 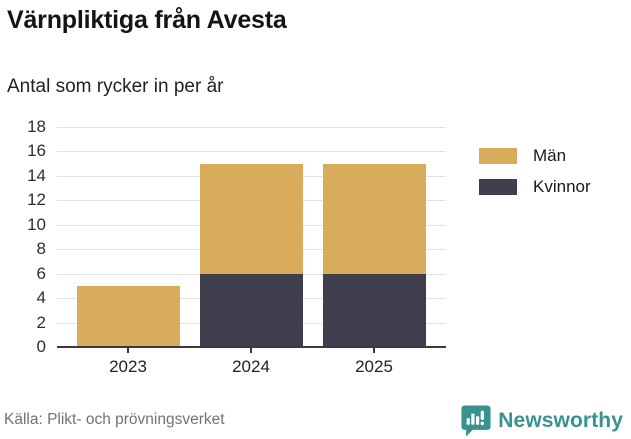 I want to click on legend-label-män: Män, so click(x=550, y=155).